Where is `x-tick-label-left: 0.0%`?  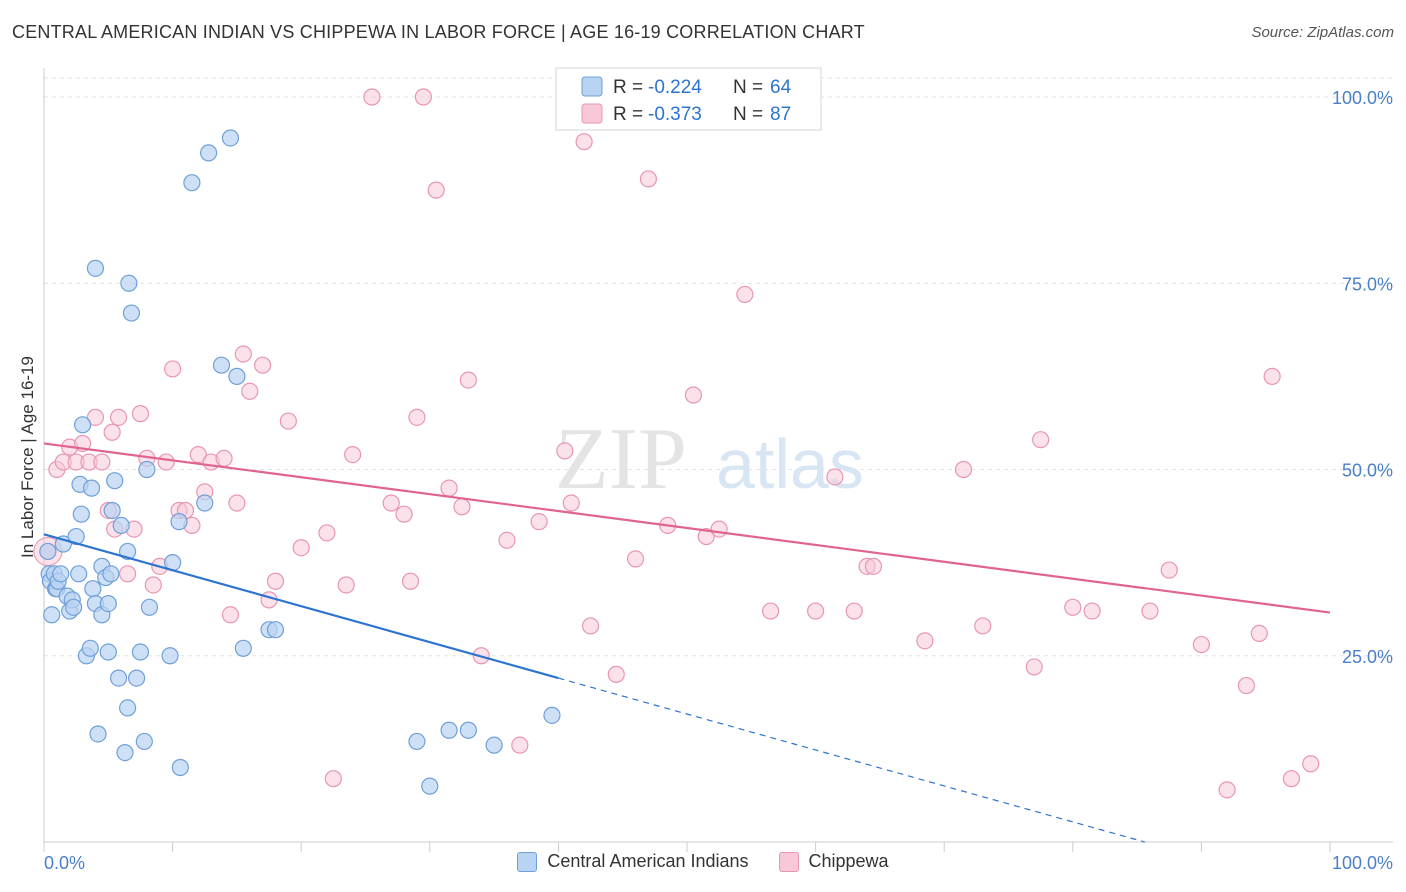 x-tick-label-left: 0.0% is located at coordinates (64, 863).